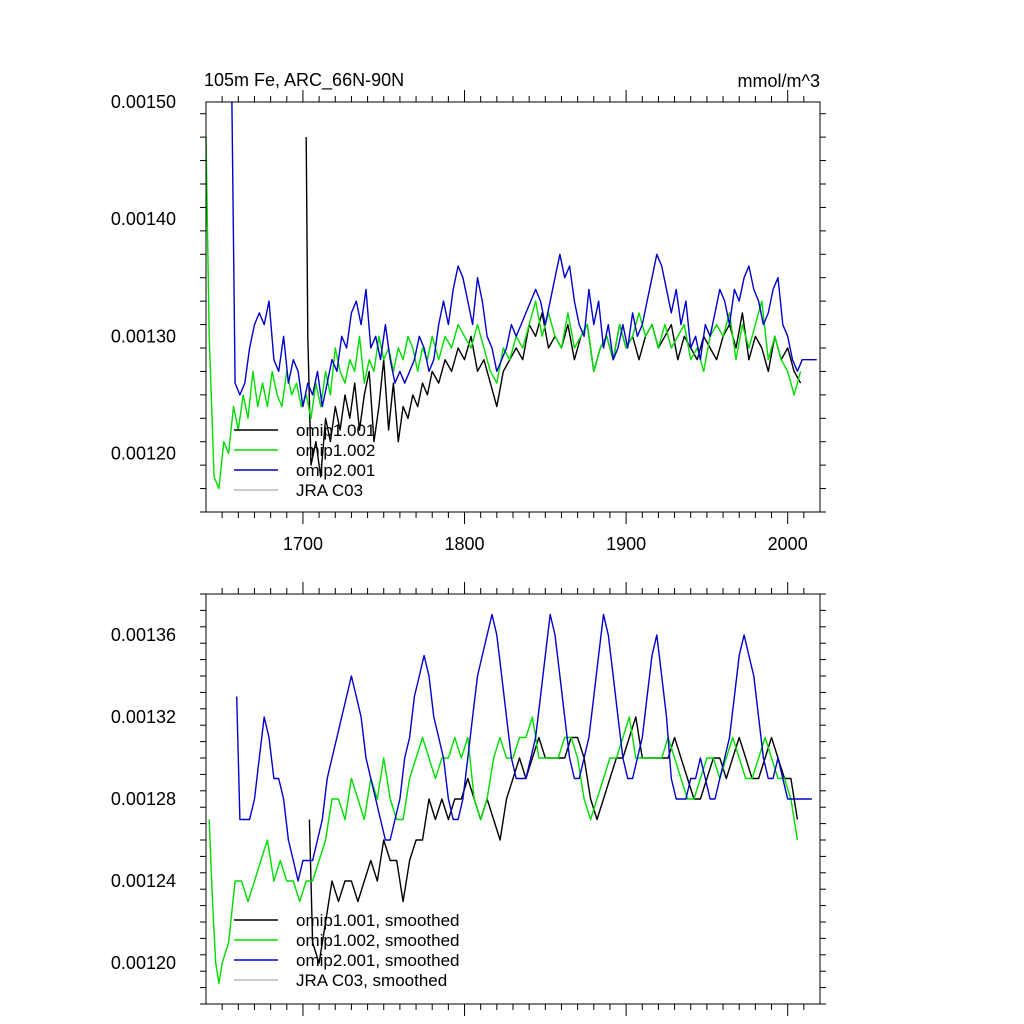 This screenshot has height=1024, width=1024. I want to click on y-tick-label: 0.00132, so click(143, 717).